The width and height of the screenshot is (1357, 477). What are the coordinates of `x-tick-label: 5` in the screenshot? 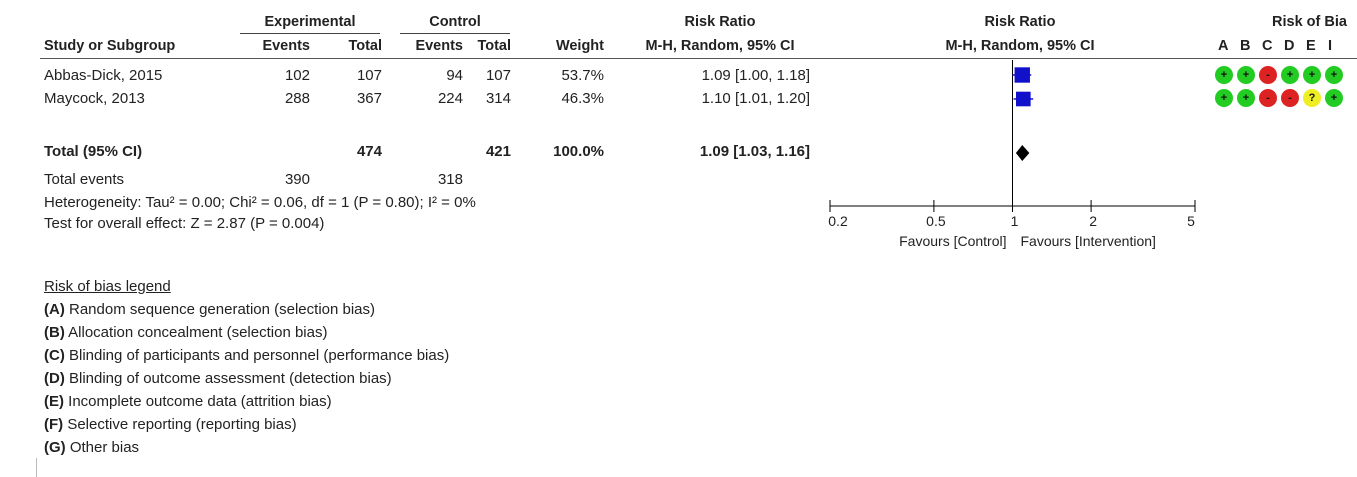 It's located at (1191, 221).